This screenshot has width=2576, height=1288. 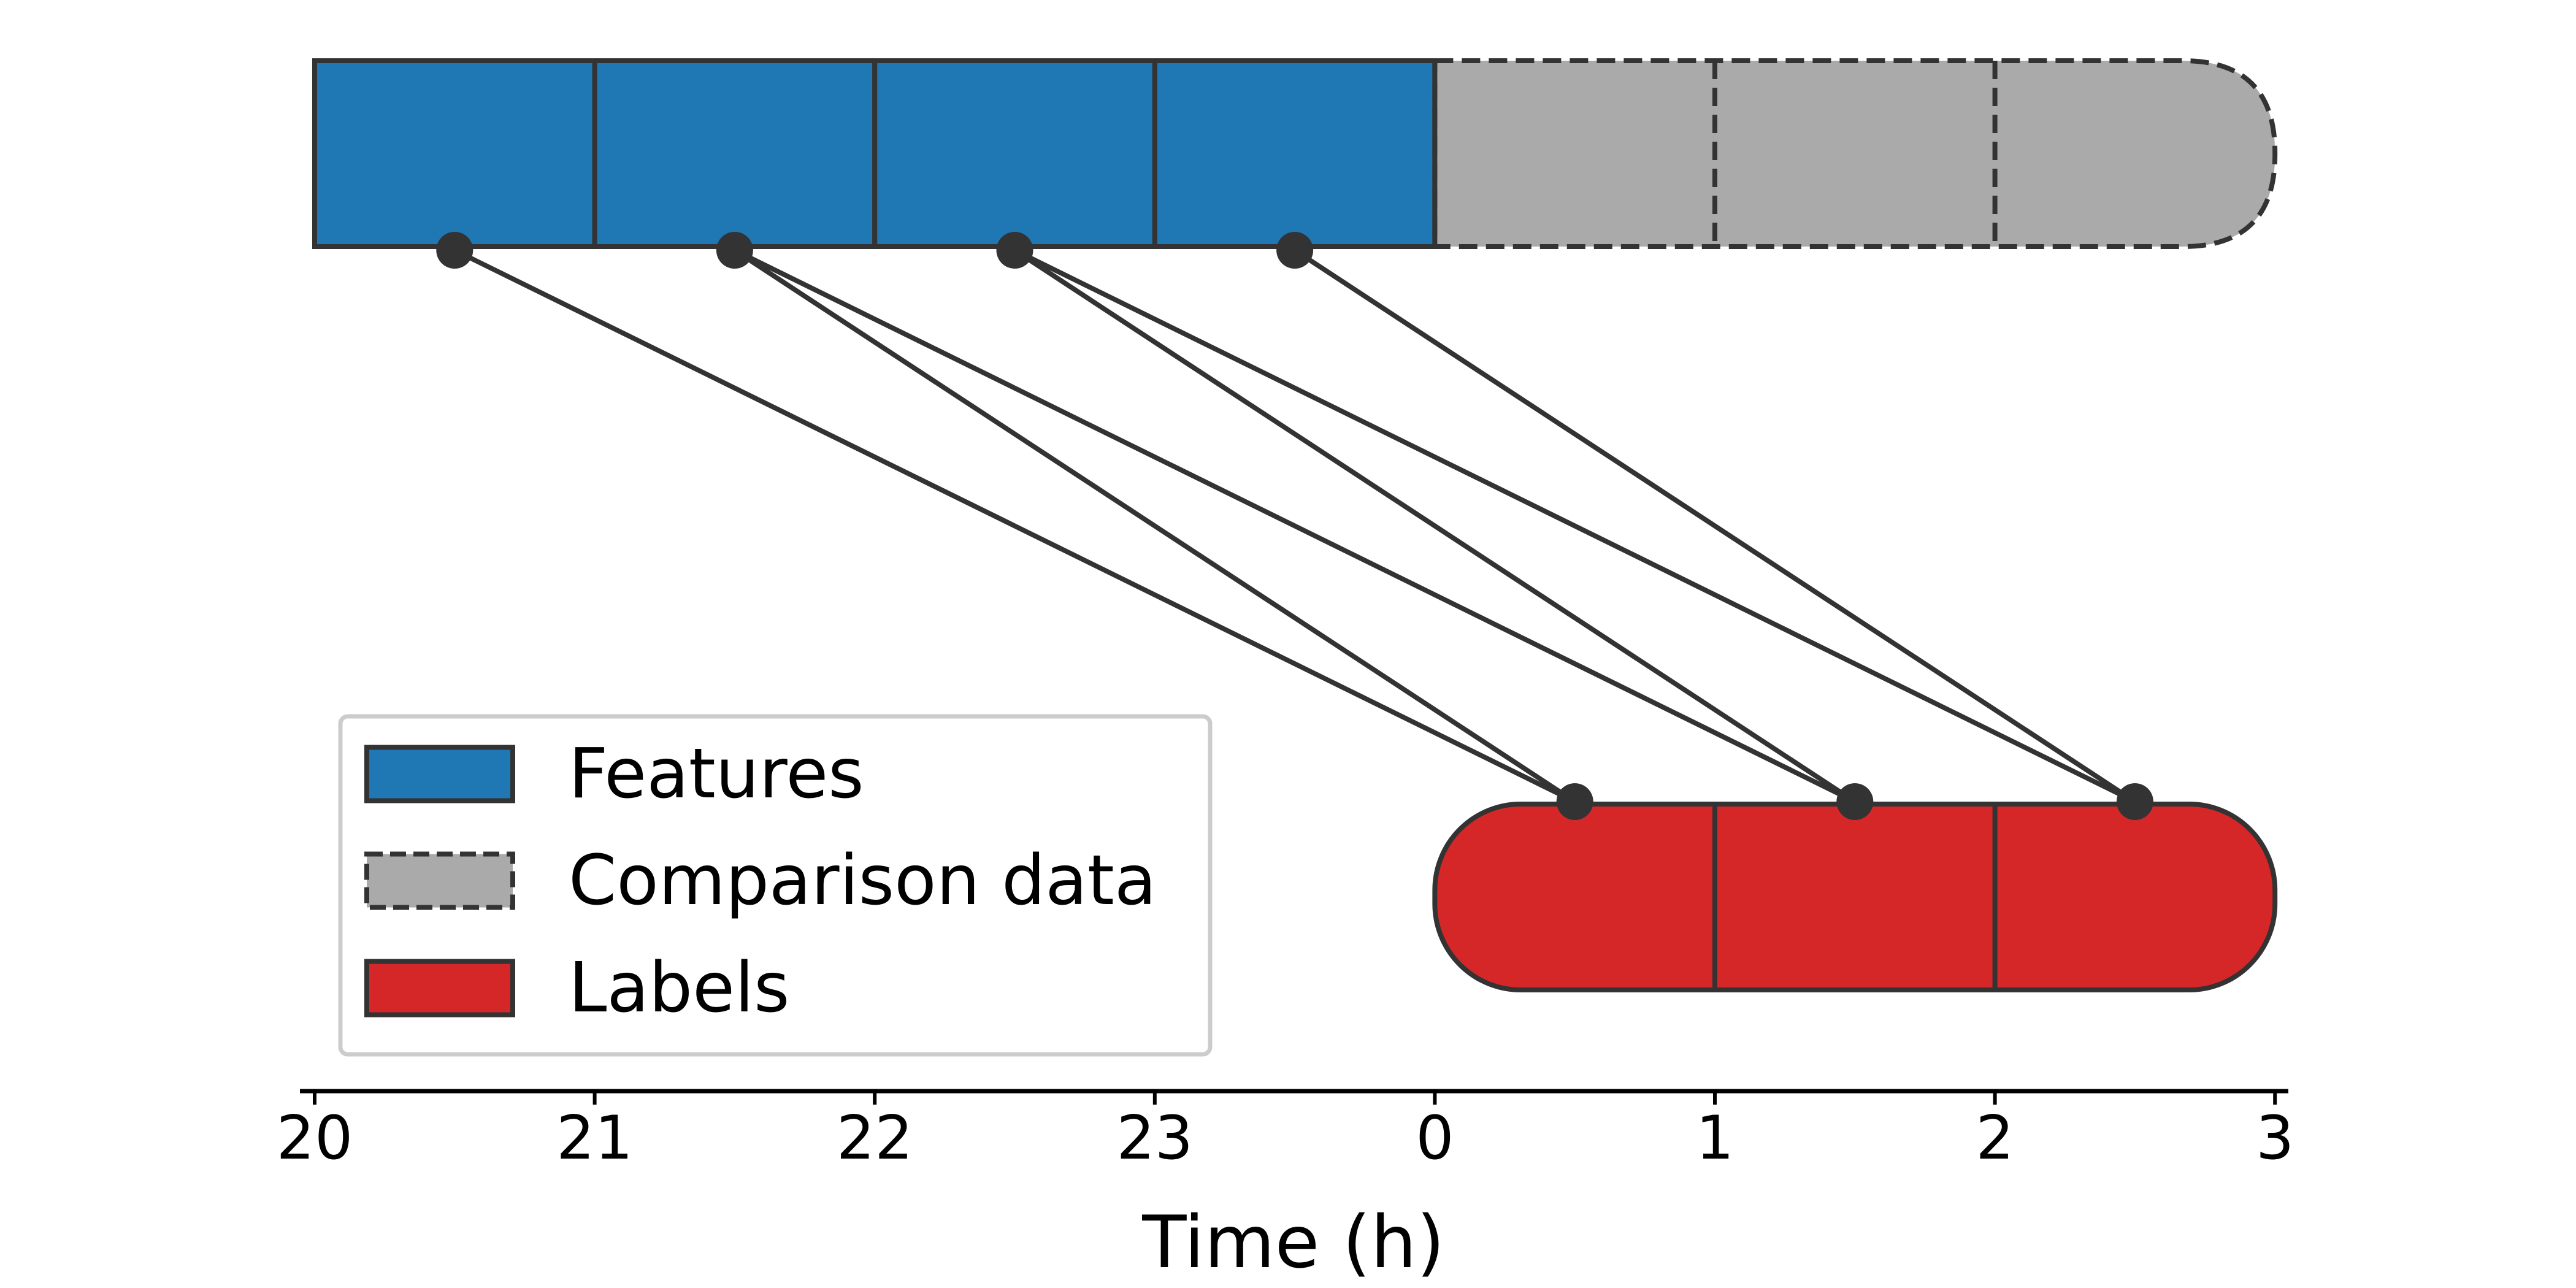 What do you see at coordinates (716, 774) in the screenshot?
I see `legend-label: Features` at bounding box center [716, 774].